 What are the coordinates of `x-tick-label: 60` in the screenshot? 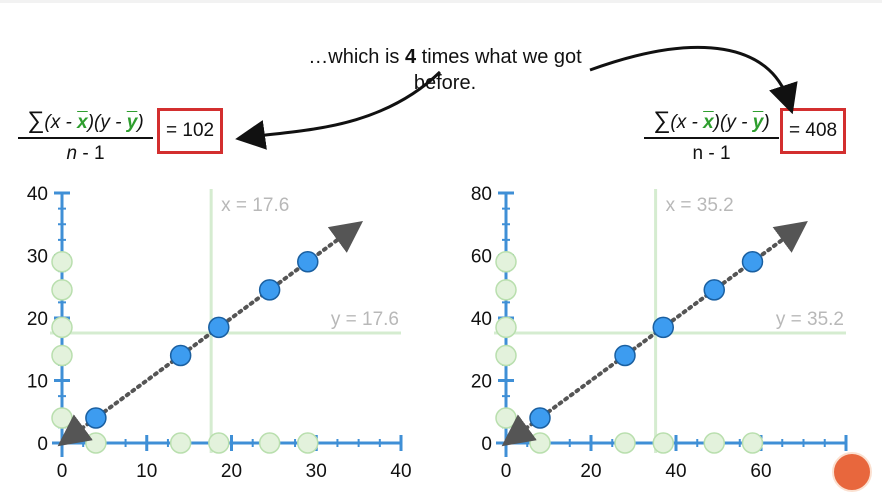 It's located at (760, 471).